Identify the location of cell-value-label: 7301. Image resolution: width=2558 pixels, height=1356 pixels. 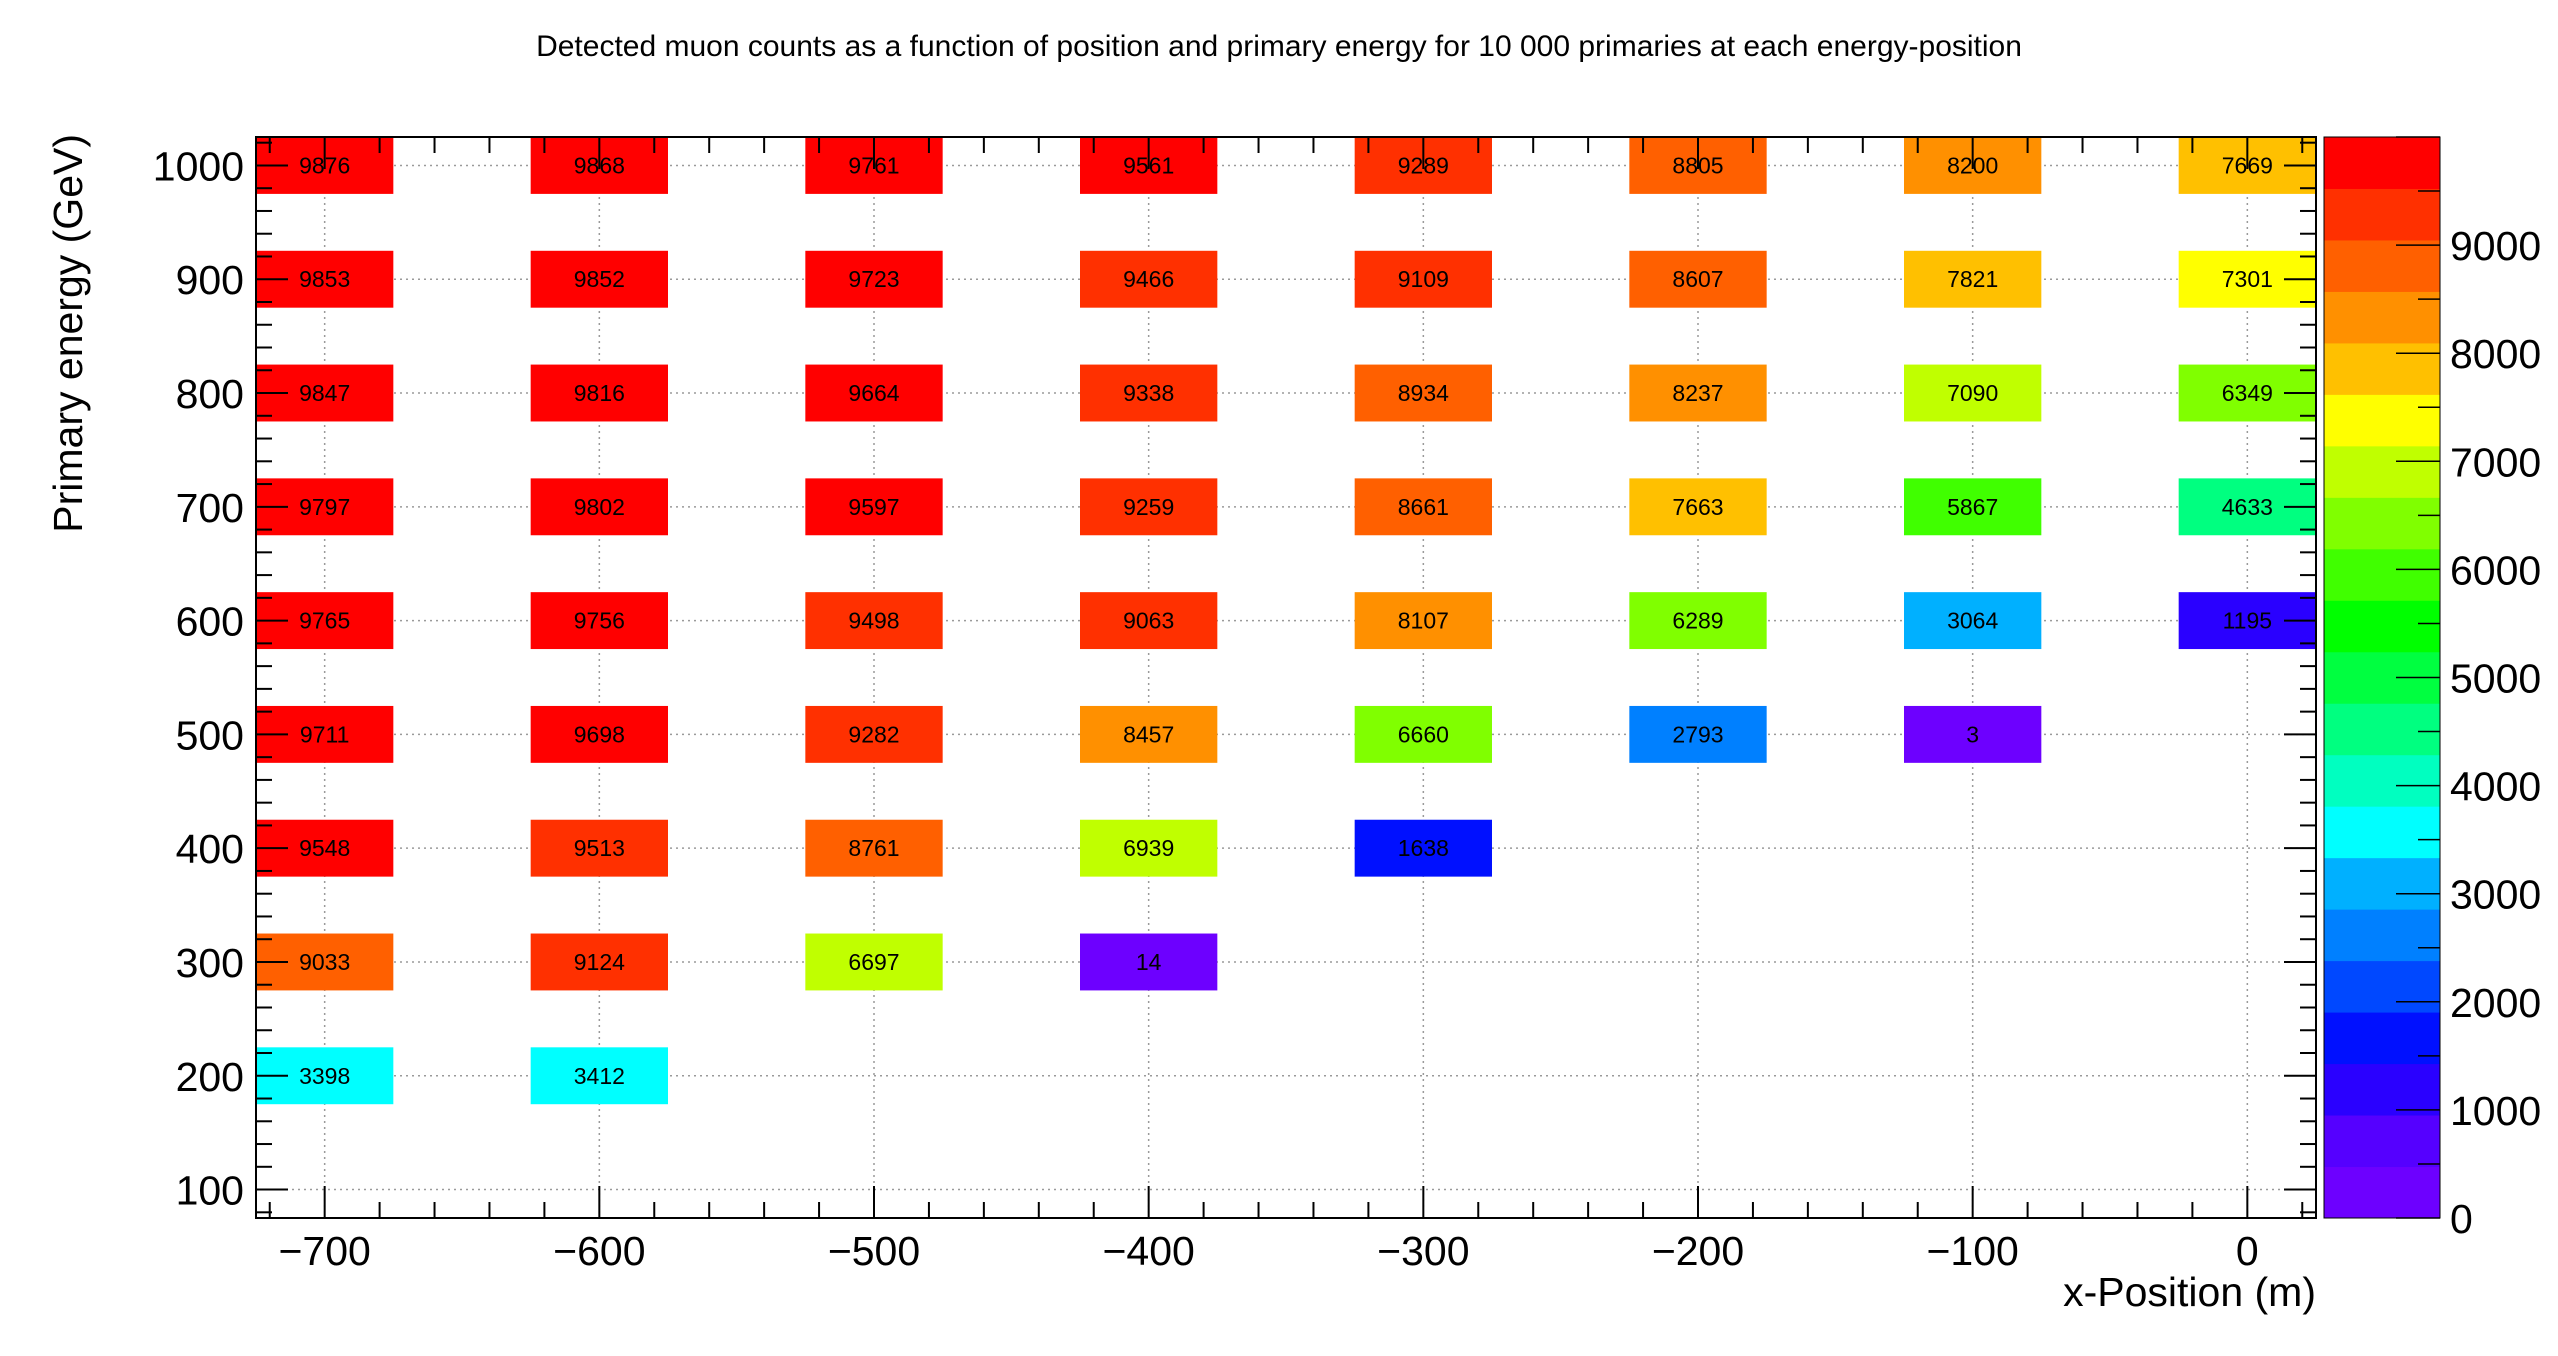
(2247, 279).